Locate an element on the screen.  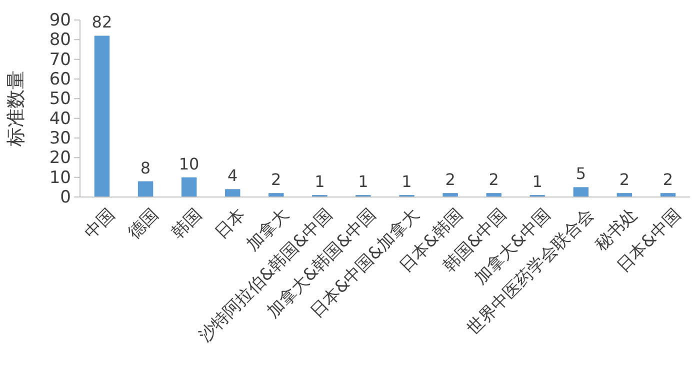
y-tick-label: 60 is located at coordinates (60, 79).